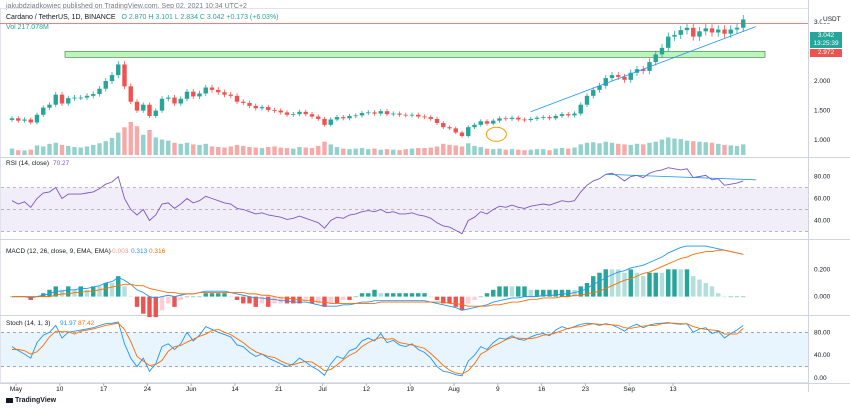 The height and width of the screenshot is (409, 850). I want to click on rsi-tick-label: 60.00, so click(822, 199).